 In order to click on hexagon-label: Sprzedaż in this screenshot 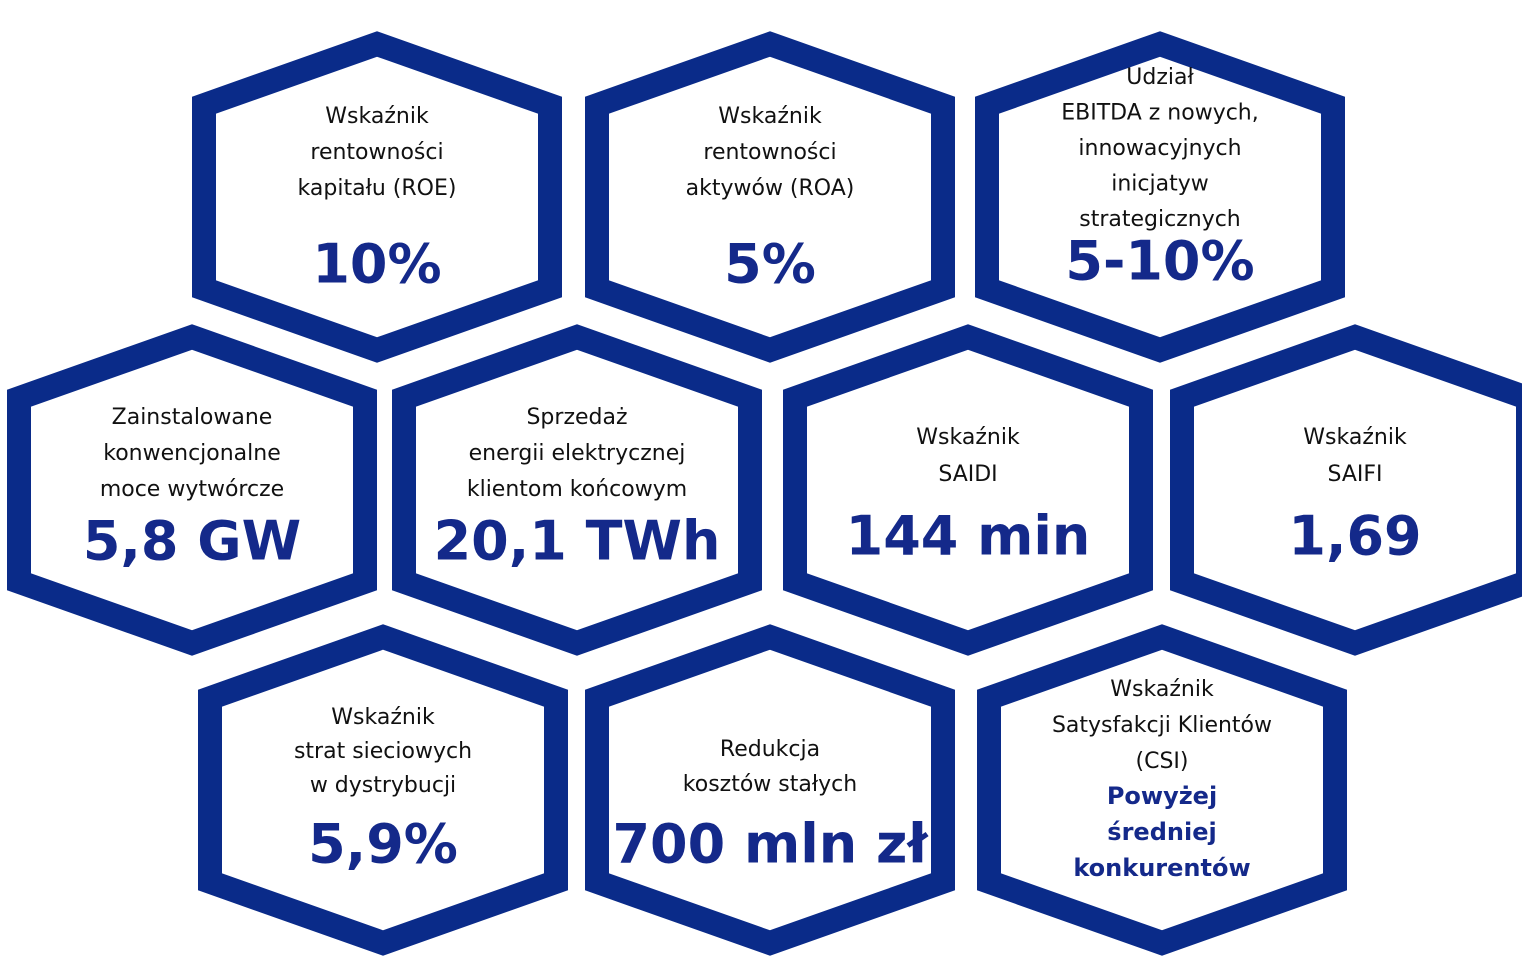, I will do `click(576, 417)`.